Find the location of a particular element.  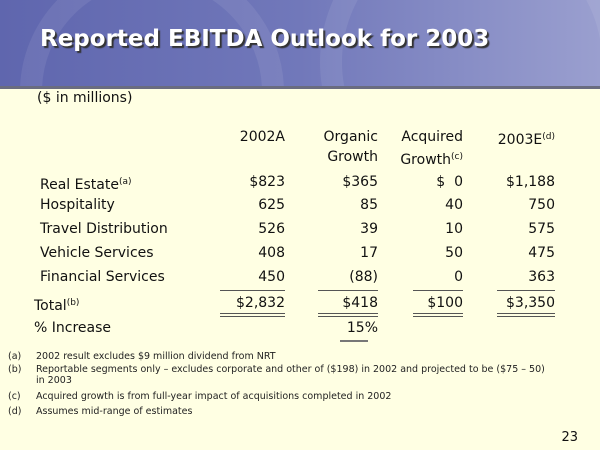

column-header-text: 2002A is located at coordinates (262, 137).